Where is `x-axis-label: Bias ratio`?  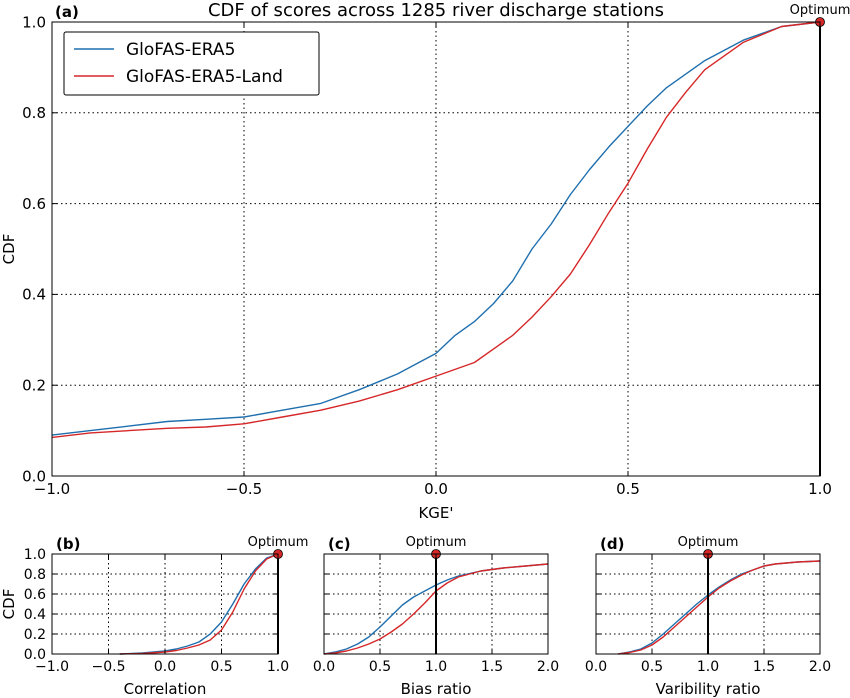 x-axis-label: Bias ratio is located at coordinates (436, 689).